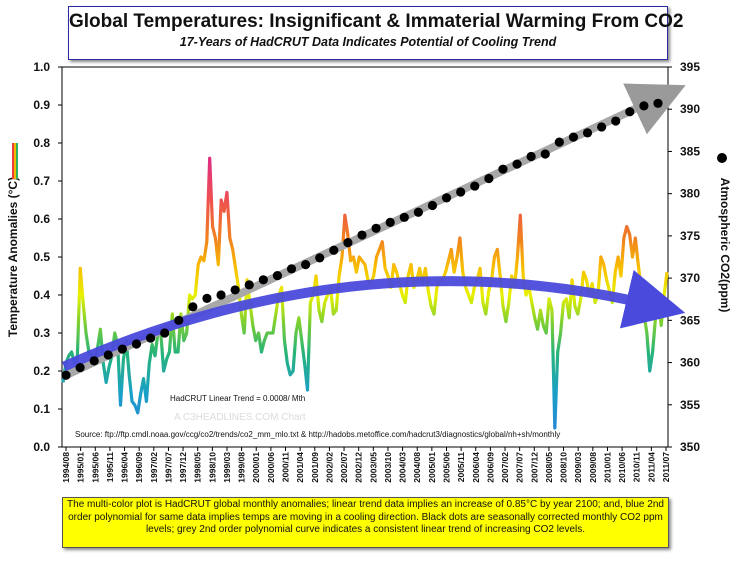 The height and width of the screenshot is (562, 737). Describe the element at coordinates (666, 467) in the screenshot. I see `x-tick-label: 2011/07` at that location.